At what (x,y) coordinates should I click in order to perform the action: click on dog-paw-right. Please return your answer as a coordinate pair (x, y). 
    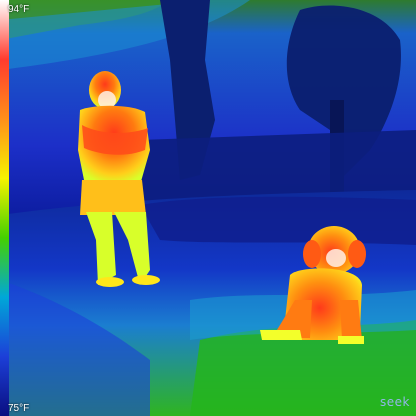
    Looking at the image, I should click on (351, 340).